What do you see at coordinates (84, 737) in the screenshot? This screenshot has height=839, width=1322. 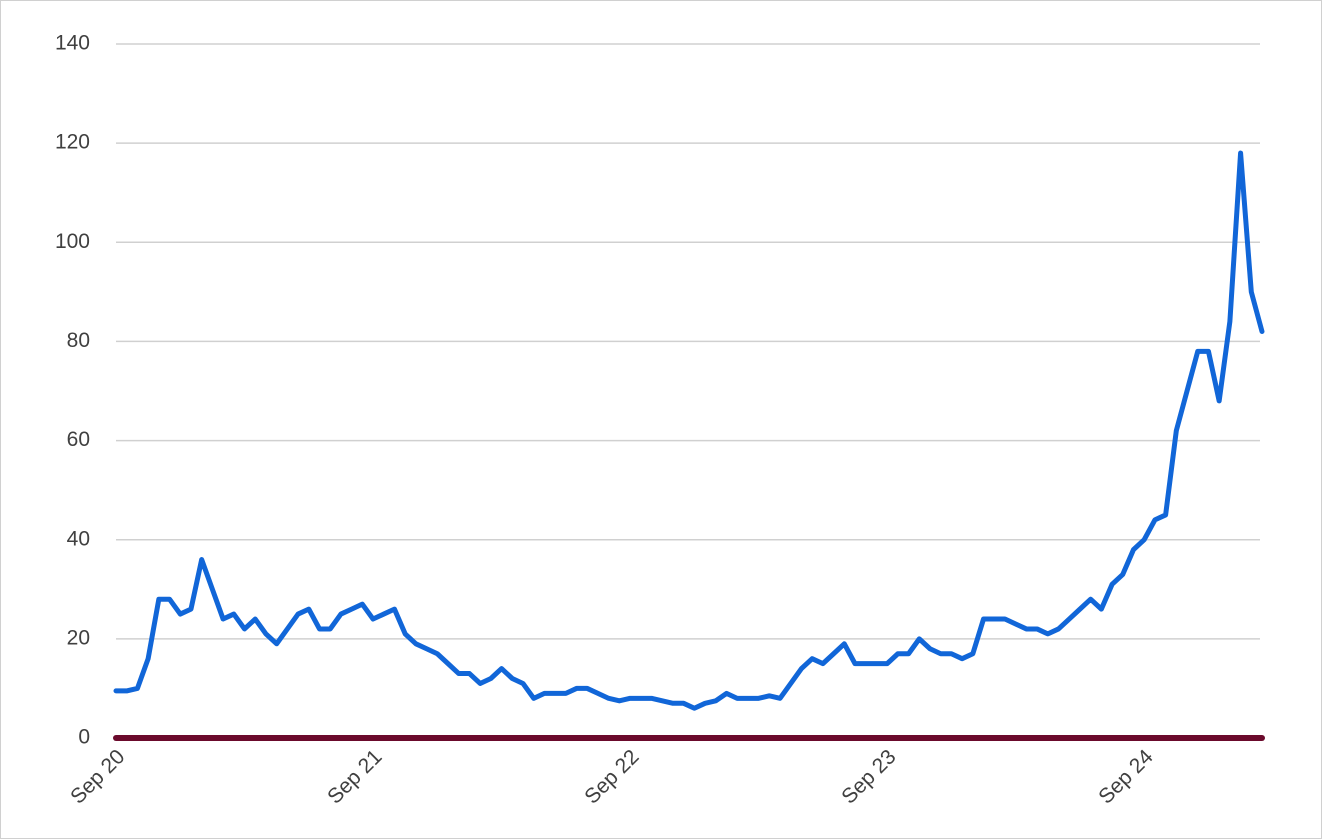 I see `y-tick-label: 0` at bounding box center [84, 737].